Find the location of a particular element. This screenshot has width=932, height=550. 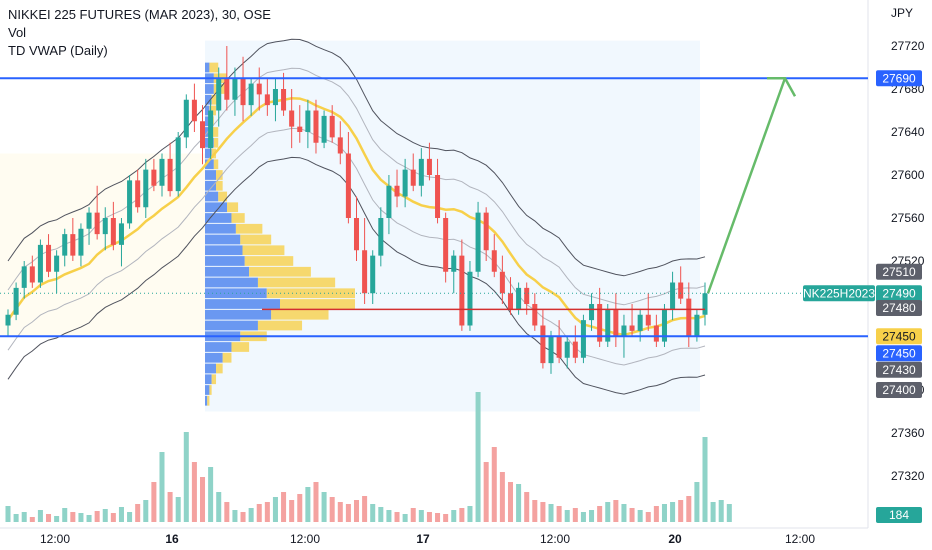

legend-indicator: TD VWAP (Daily) is located at coordinates (58, 50).